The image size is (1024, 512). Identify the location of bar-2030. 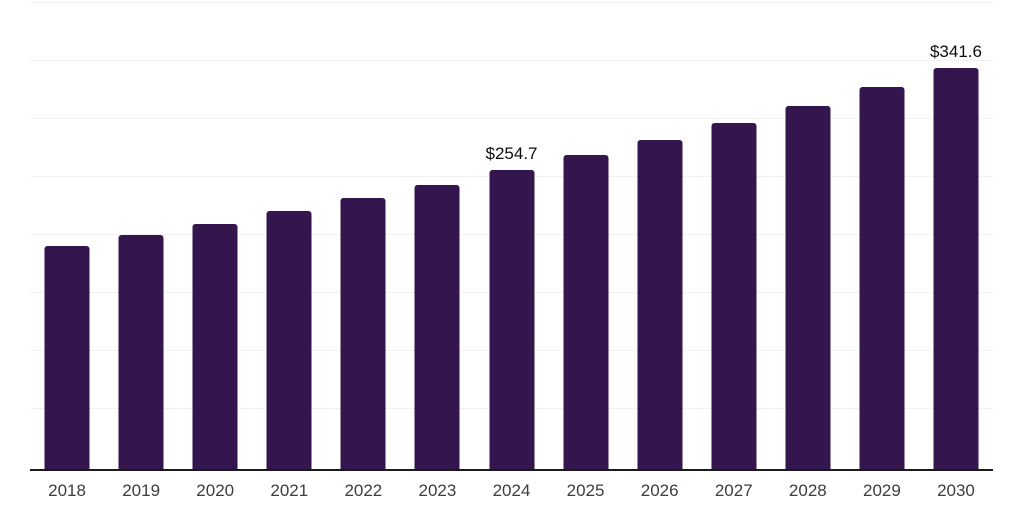
(956, 269).